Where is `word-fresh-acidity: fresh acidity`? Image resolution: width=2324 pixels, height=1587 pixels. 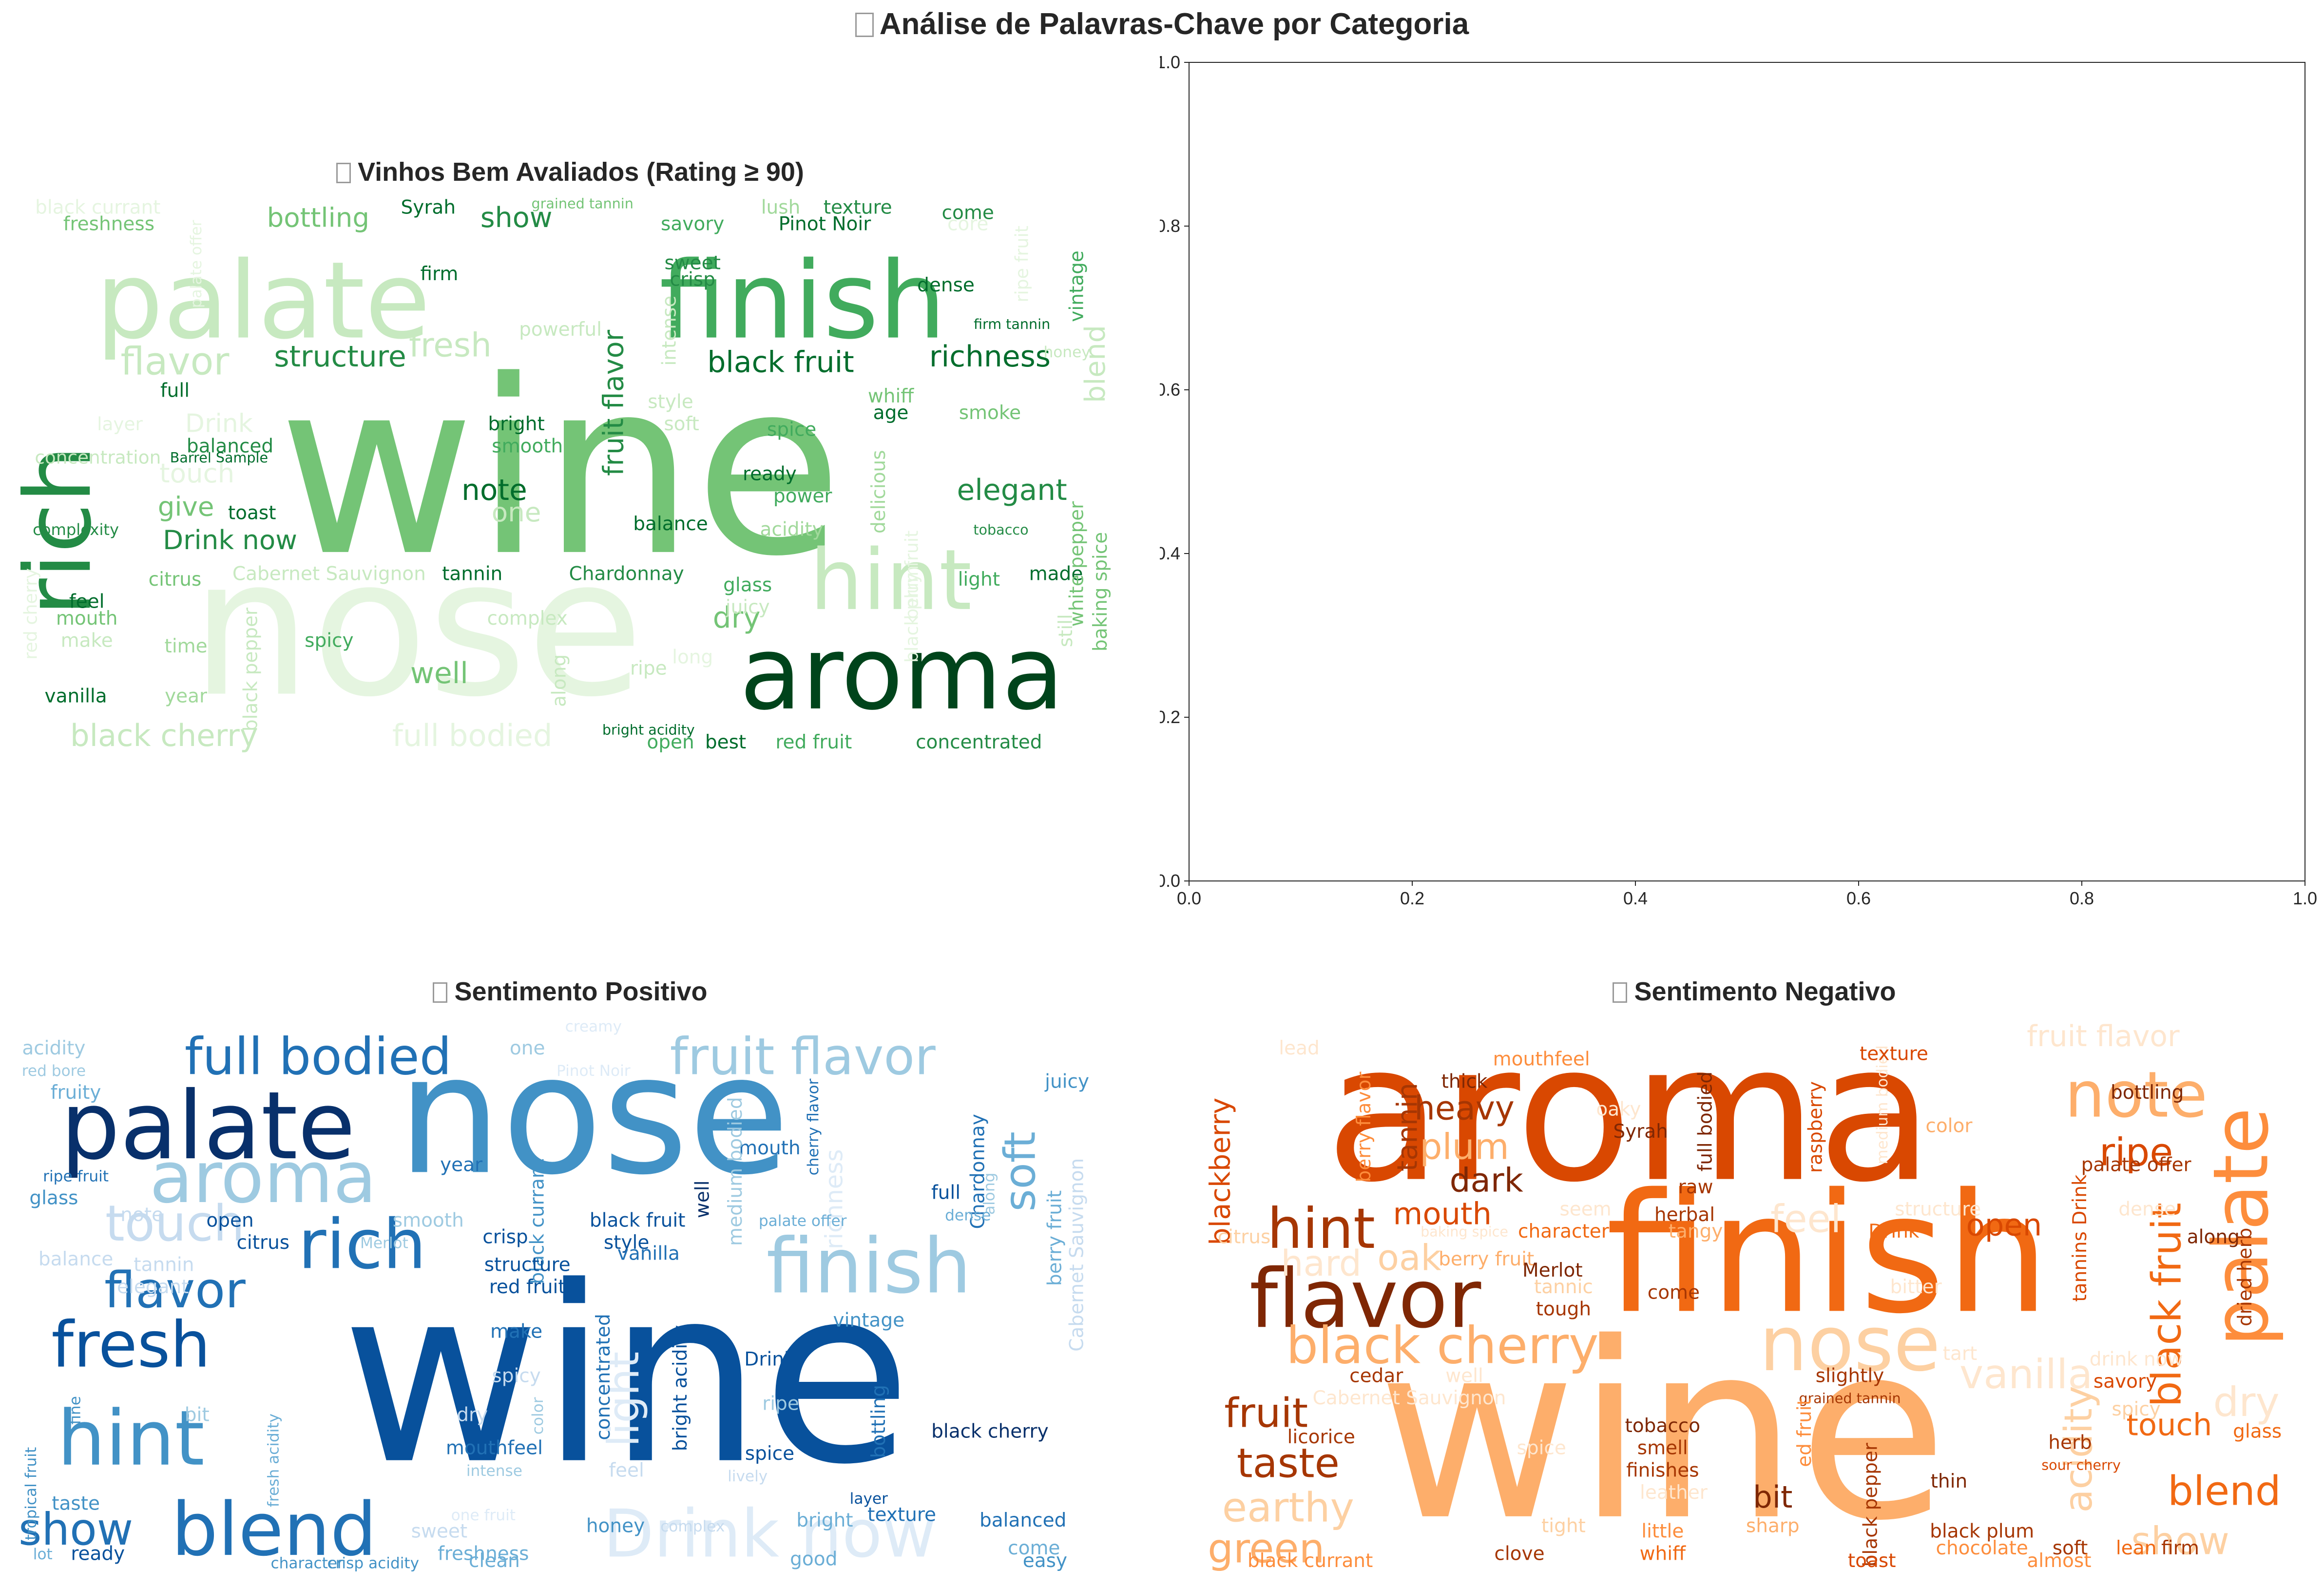
word-fresh-acidity: fresh acidity is located at coordinates (273, 1460).